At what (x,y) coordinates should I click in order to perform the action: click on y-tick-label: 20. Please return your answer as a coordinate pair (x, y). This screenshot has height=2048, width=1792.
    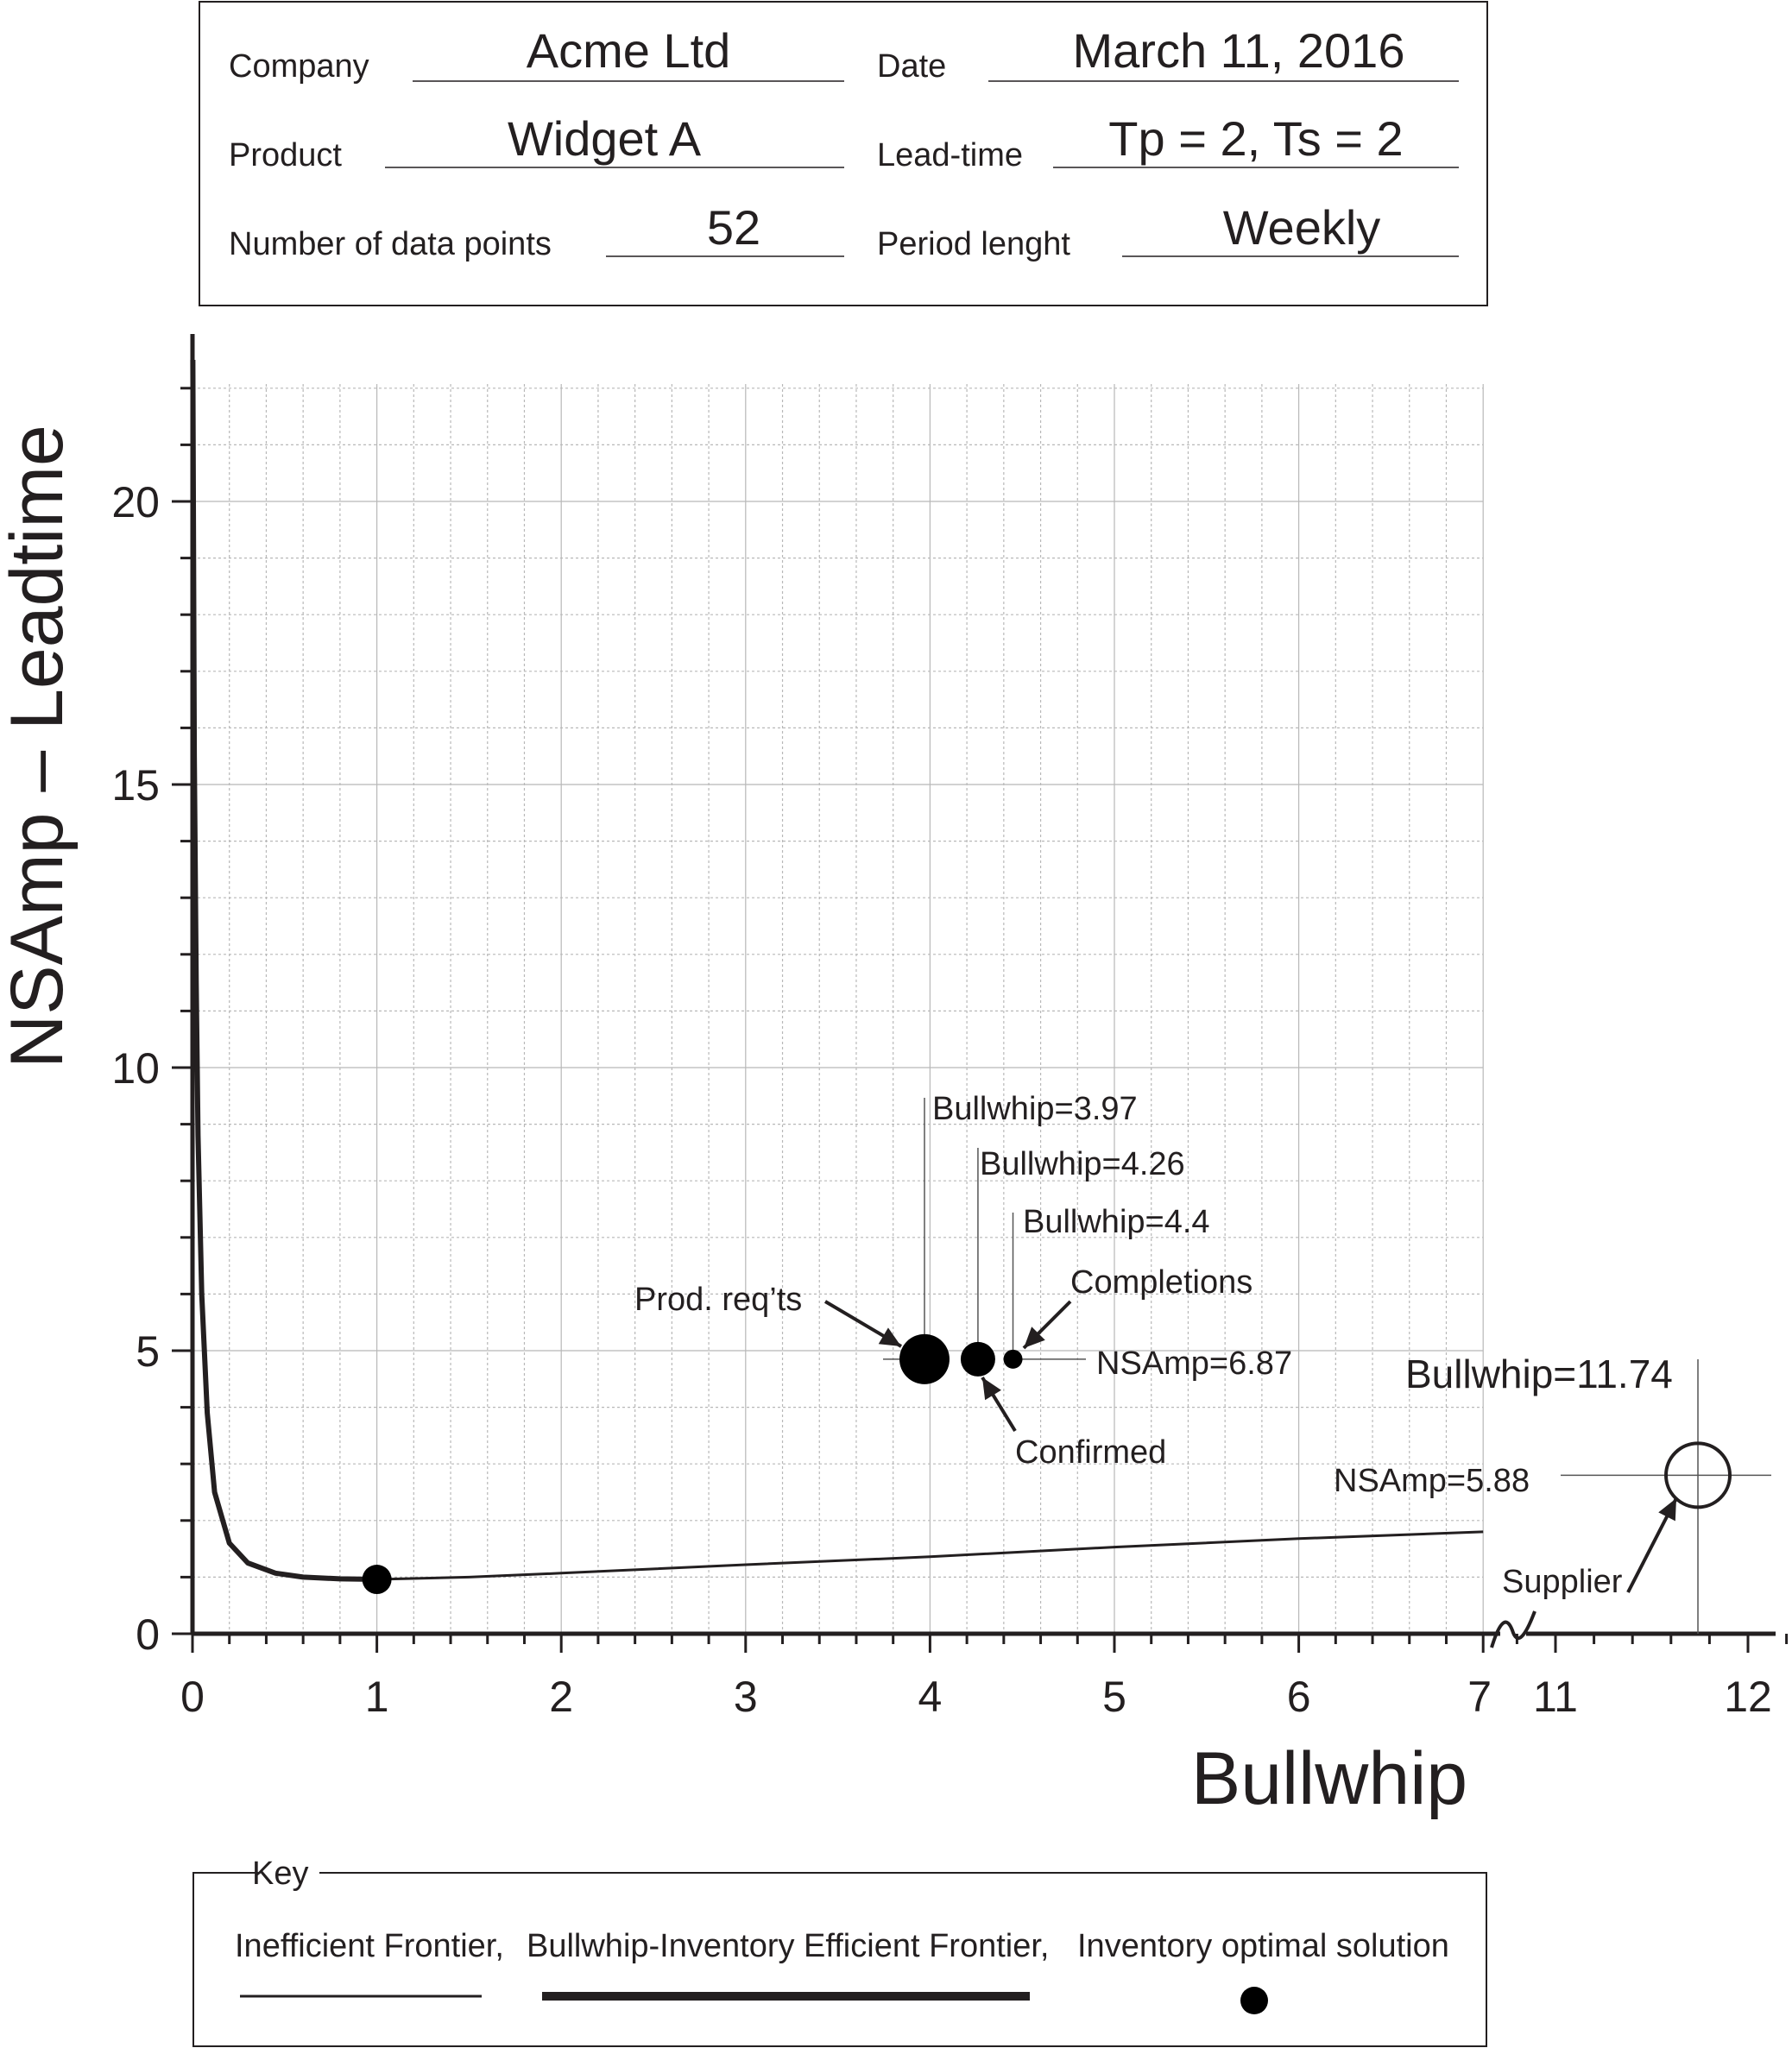
    Looking at the image, I should click on (135, 502).